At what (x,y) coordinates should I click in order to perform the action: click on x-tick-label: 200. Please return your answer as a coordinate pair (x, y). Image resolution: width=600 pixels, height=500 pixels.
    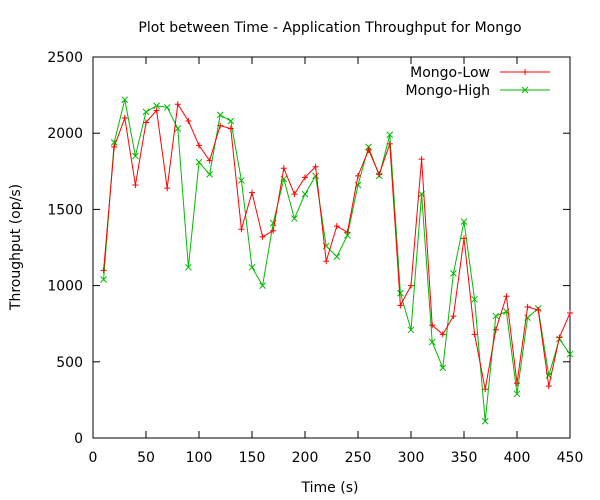
    Looking at the image, I should click on (305, 458).